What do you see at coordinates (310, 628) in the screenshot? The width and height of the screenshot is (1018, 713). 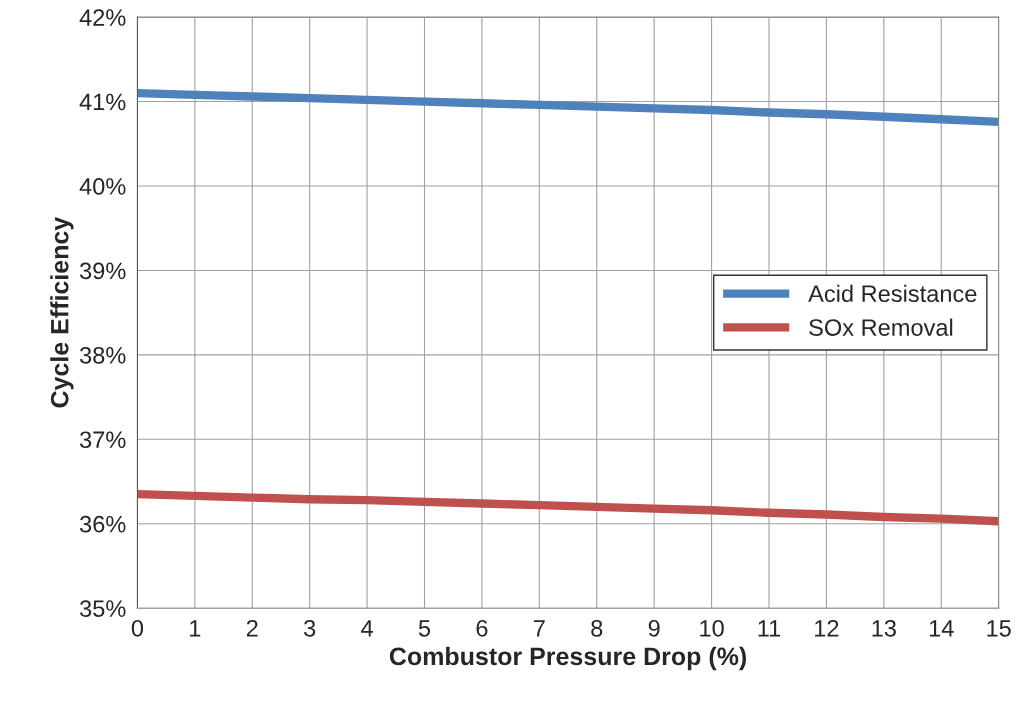 I see `x-tick-label: 3` at bounding box center [310, 628].